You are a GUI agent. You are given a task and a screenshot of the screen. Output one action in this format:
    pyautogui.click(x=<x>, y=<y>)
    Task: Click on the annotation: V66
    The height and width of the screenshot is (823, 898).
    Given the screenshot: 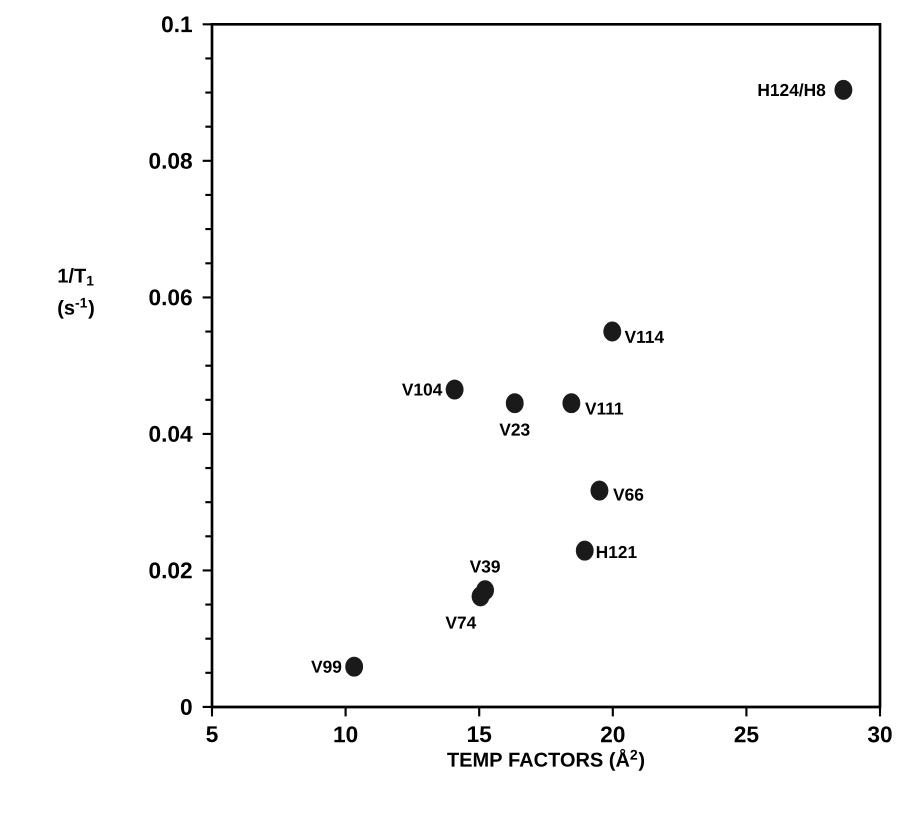 What is the action you would take?
    pyautogui.click(x=628, y=494)
    